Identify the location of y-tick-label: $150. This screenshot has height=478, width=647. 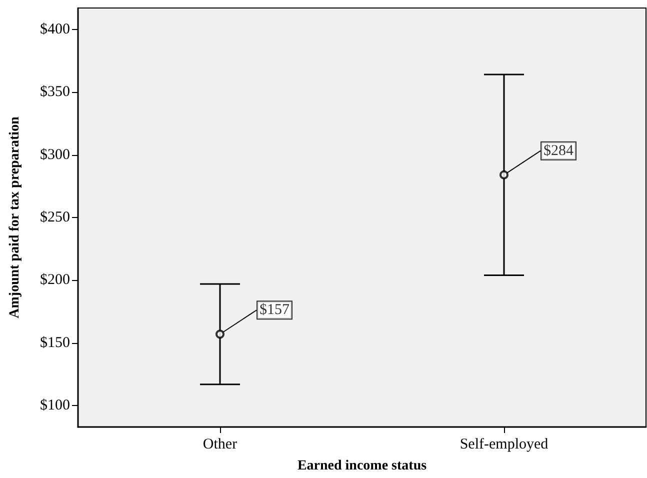
(55, 342).